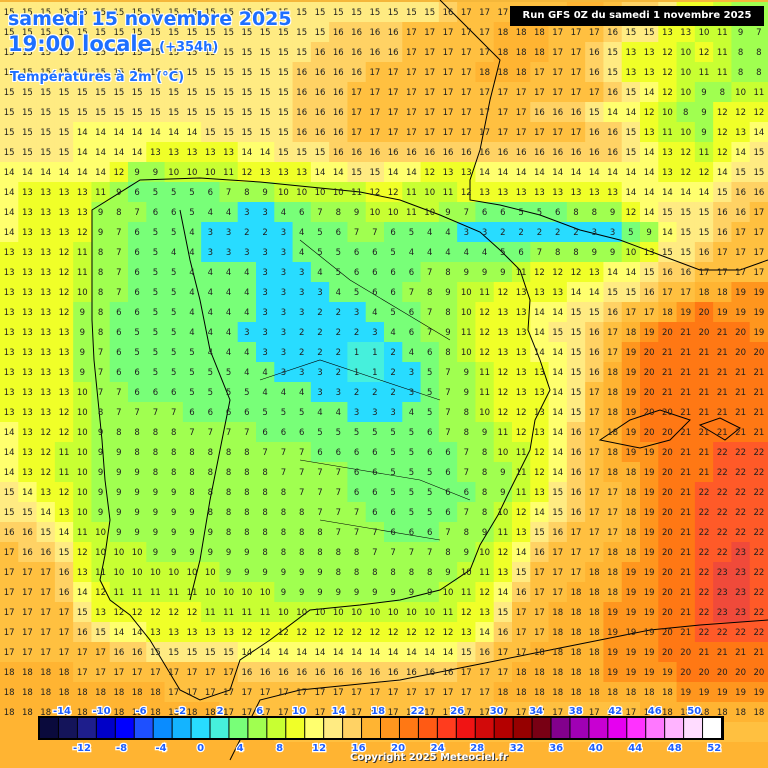 This screenshot has width=768, height=768. Describe the element at coordinates (392, 493) in the screenshot. I see `temperature-value: 5` at that location.